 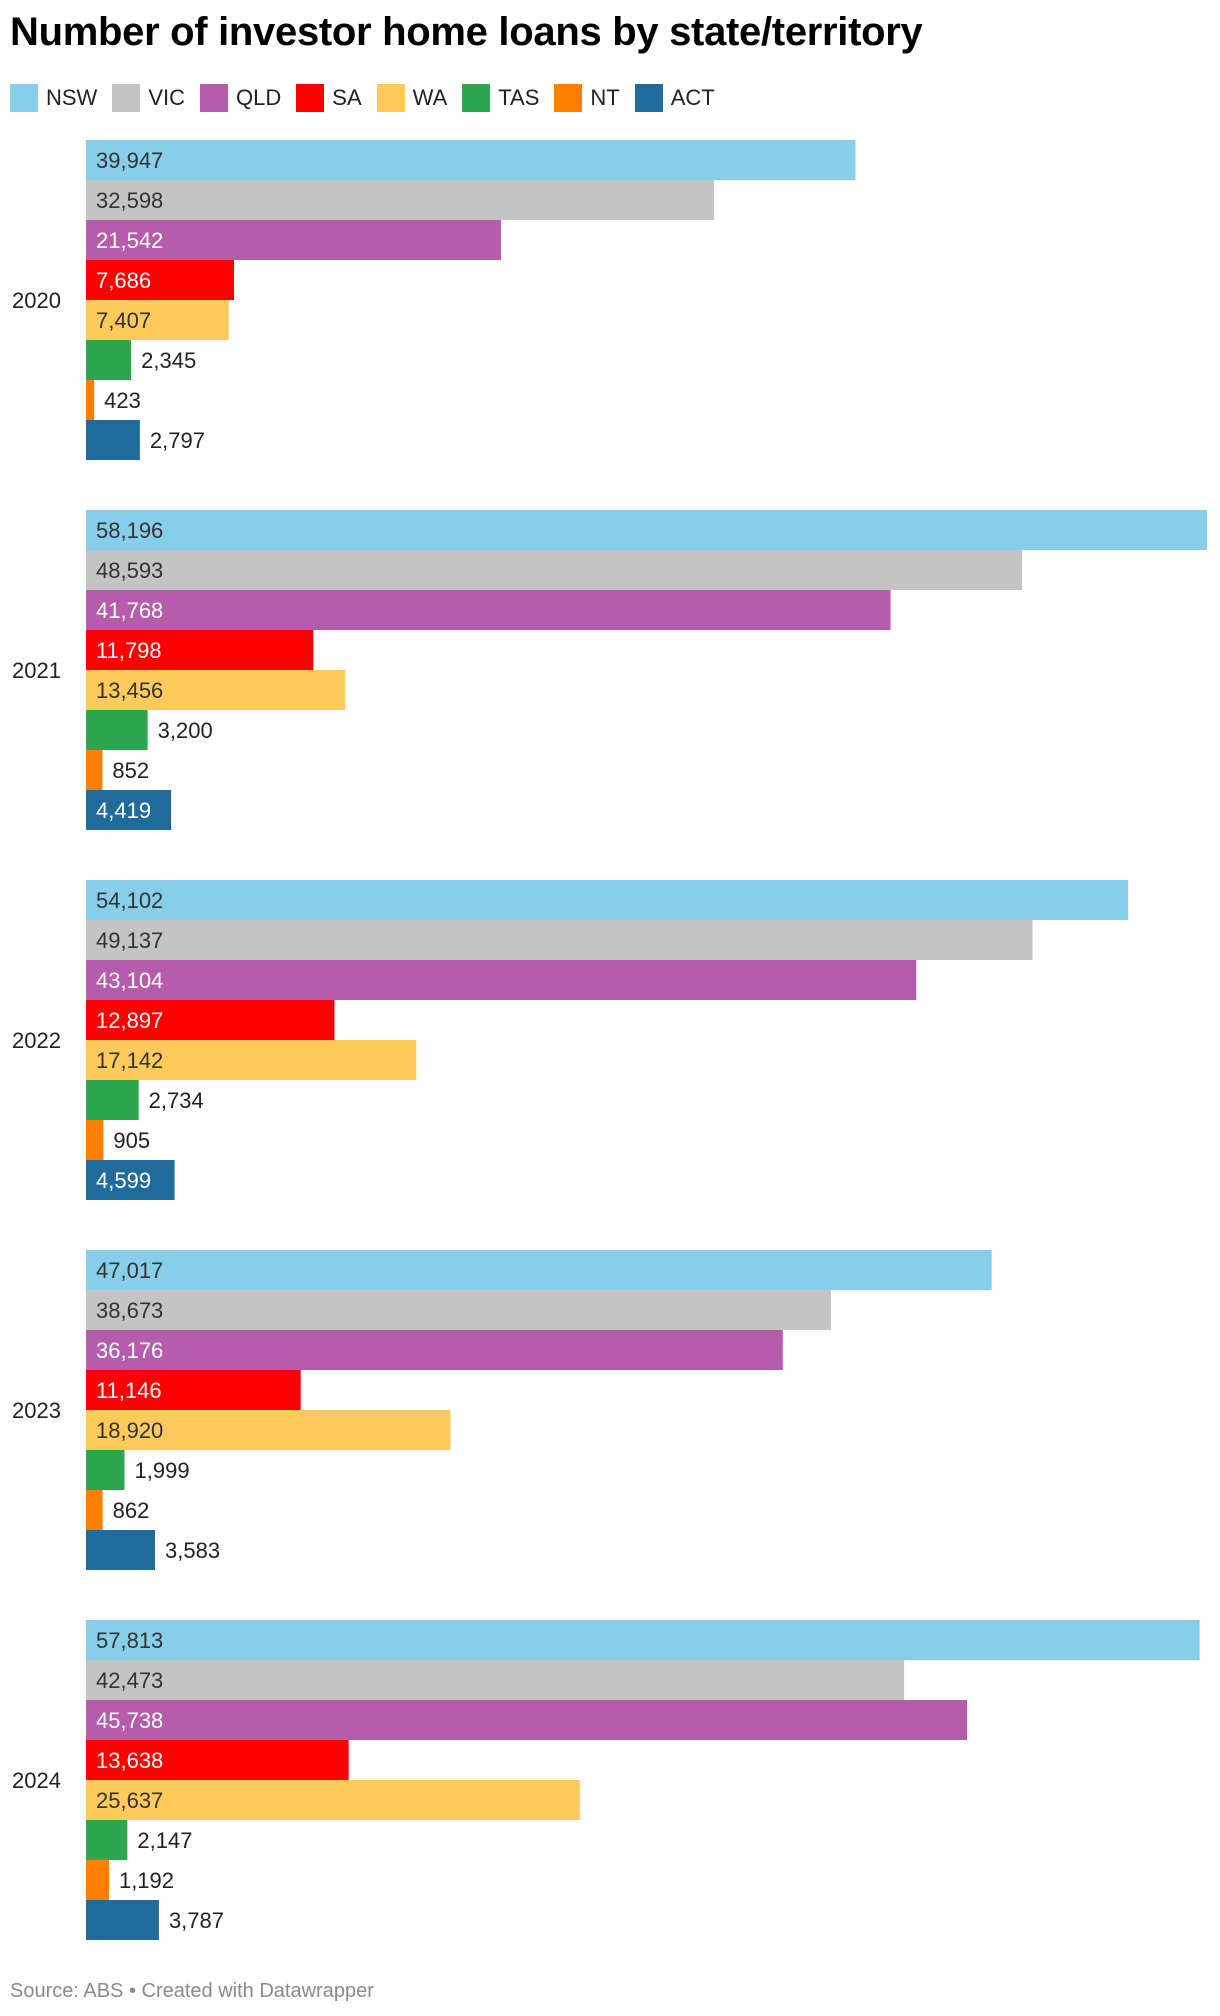 I want to click on value-label: 4,599, so click(x=123, y=1180).